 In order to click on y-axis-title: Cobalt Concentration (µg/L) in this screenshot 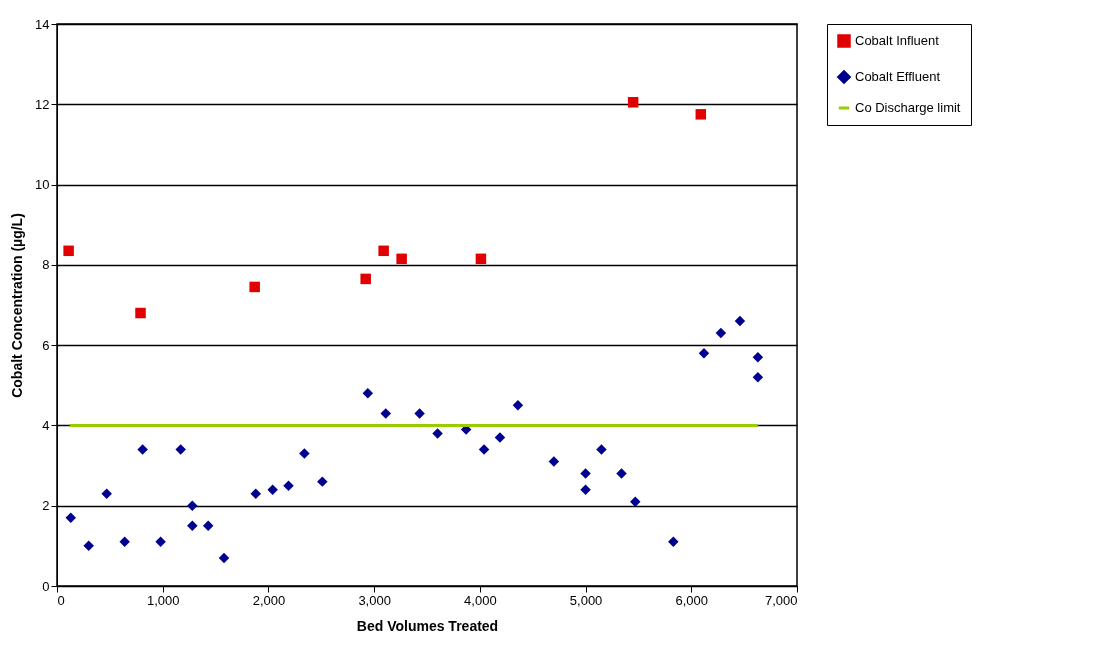, I will do `click(17, 305)`.